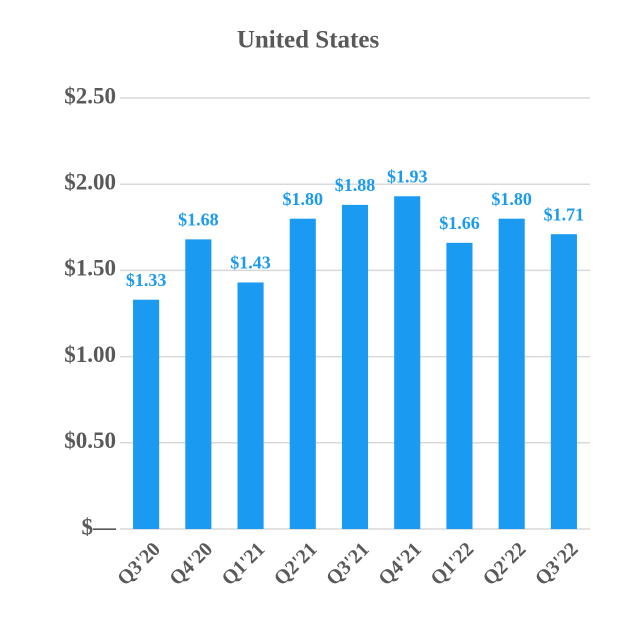  What do you see at coordinates (564, 214) in the screenshot?
I see `value-label: $1.71` at bounding box center [564, 214].